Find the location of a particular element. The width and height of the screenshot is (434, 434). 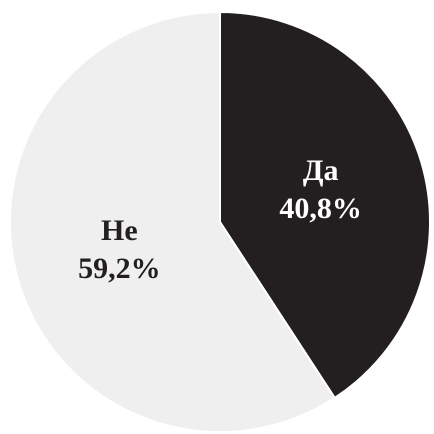

slice-label: Не is located at coordinates (119, 230).